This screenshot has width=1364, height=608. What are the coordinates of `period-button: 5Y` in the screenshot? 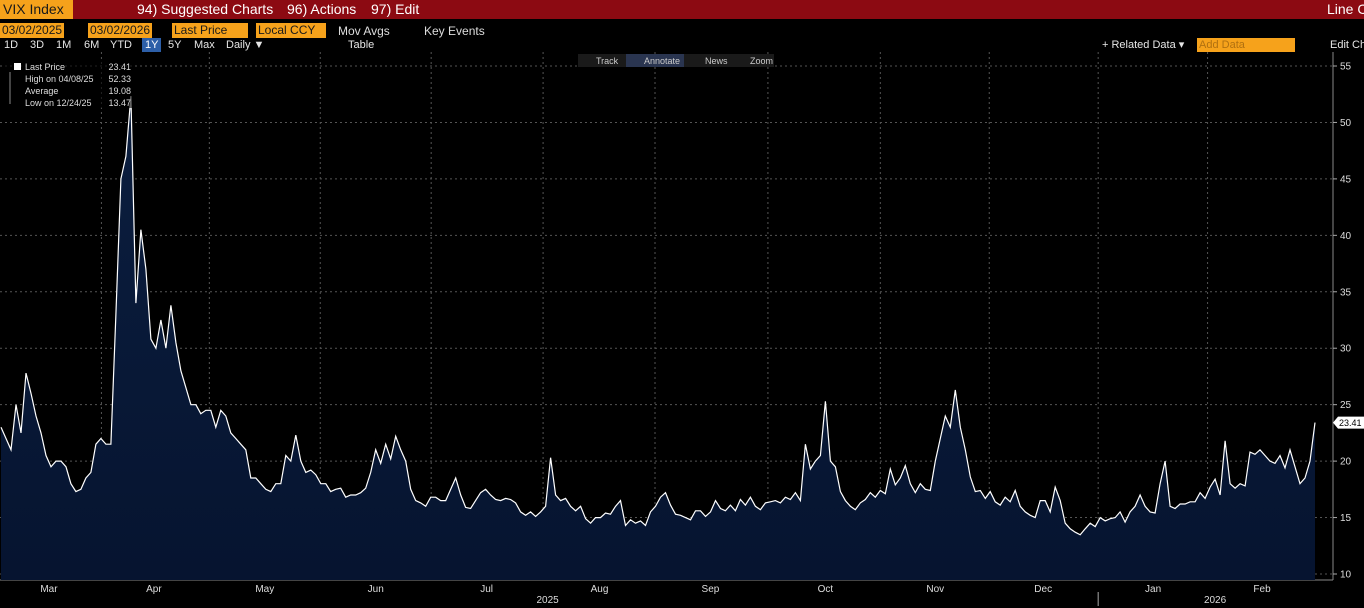 It's located at (175, 45).